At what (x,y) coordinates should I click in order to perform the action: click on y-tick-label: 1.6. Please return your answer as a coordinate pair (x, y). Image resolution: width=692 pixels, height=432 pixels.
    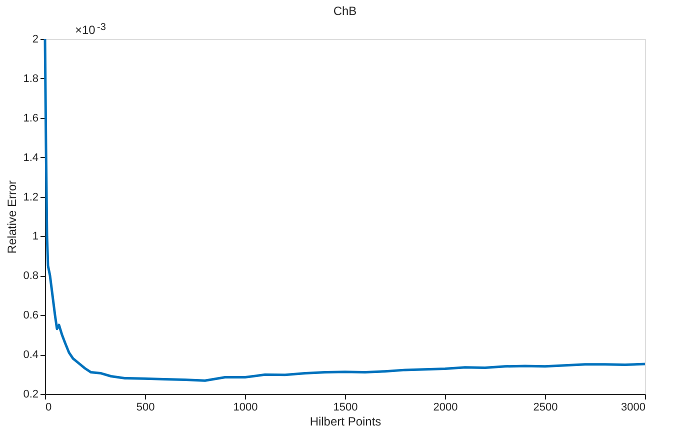
    Looking at the image, I should click on (30, 118).